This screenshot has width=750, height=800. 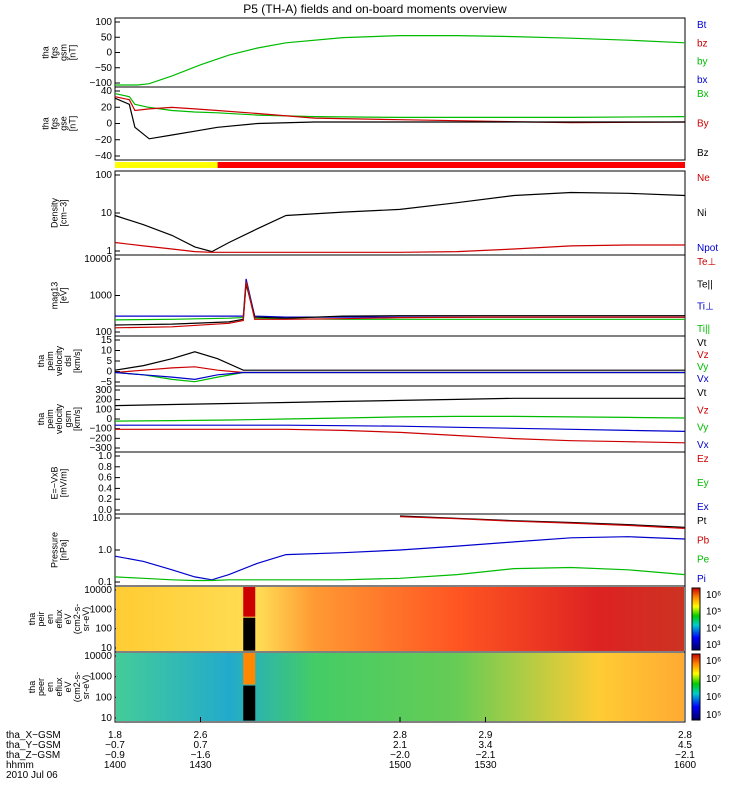 What do you see at coordinates (706, 262) in the screenshot?
I see `legend-entry: Te⊥` at bounding box center [706, 262].